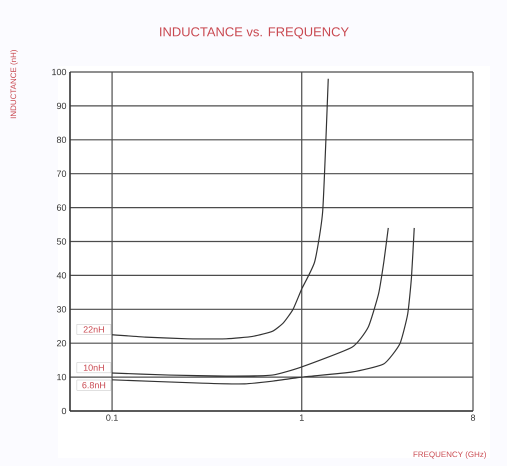  Describe the element at coordinates (59, 72) in the screenshot. I see `y-tick-label: 100` at that location.